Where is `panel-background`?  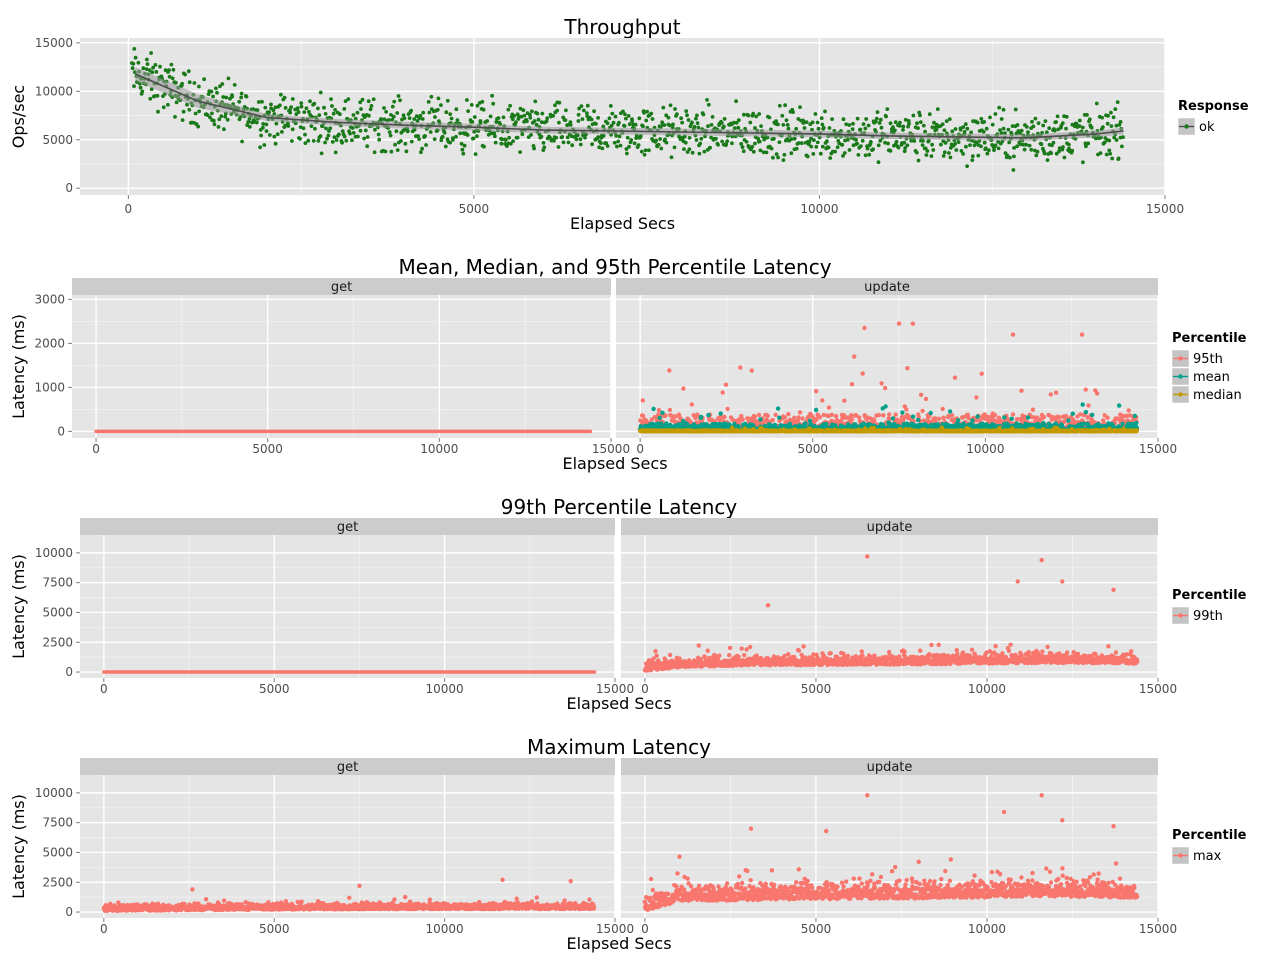
panel-background is located at coordinates (887, 366).